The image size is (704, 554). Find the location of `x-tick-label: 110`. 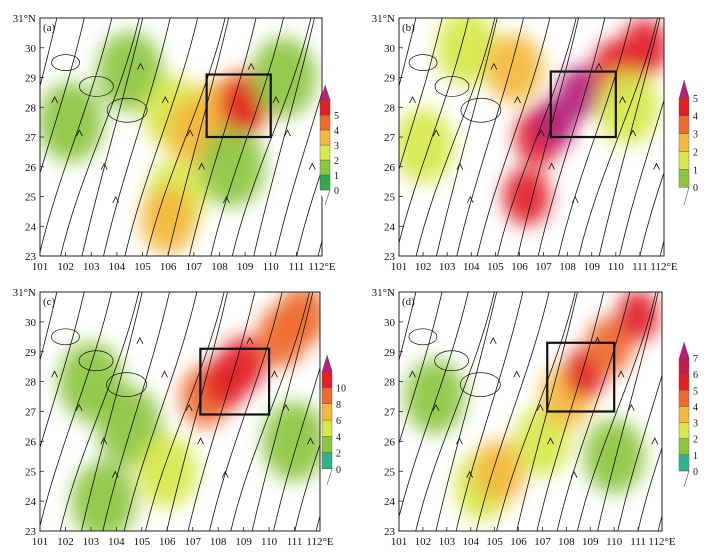

x-tick-label: 110 is located at coordinates (614, 542).